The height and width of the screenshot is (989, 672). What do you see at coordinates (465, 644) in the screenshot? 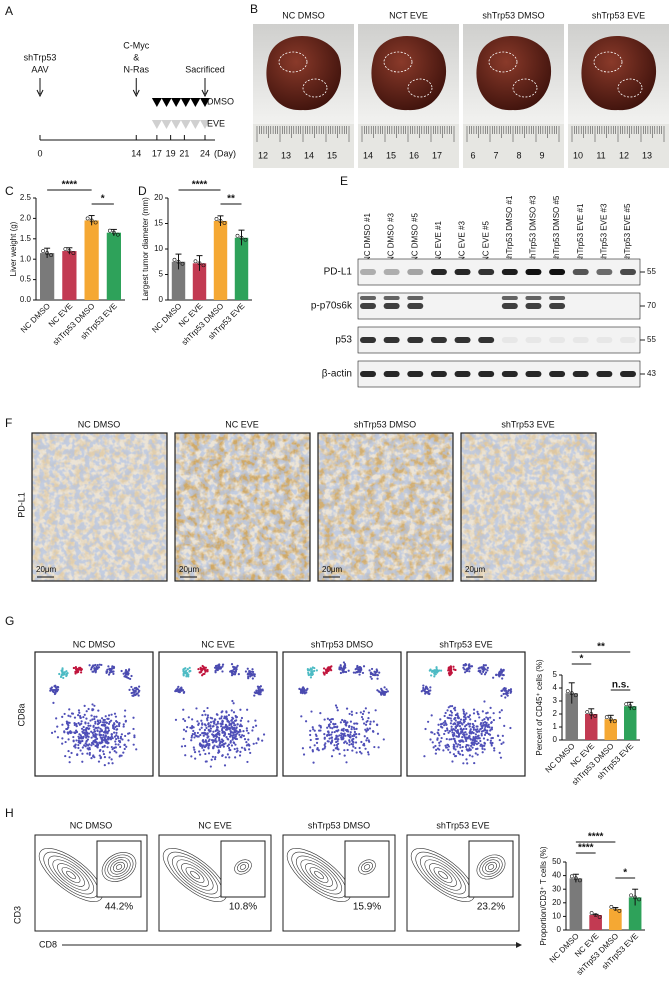
I see `tsne-title: shTrp53 EVE` at bounding box center [465, 644].